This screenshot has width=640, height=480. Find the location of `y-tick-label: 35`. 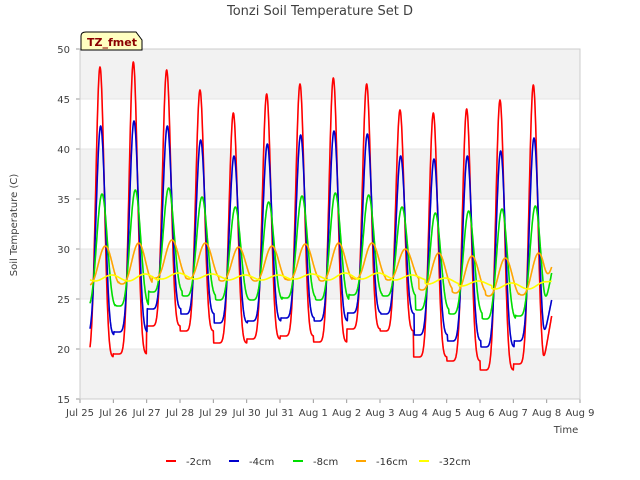

y-tick-label: 35 is located at coordinates (63, 200).